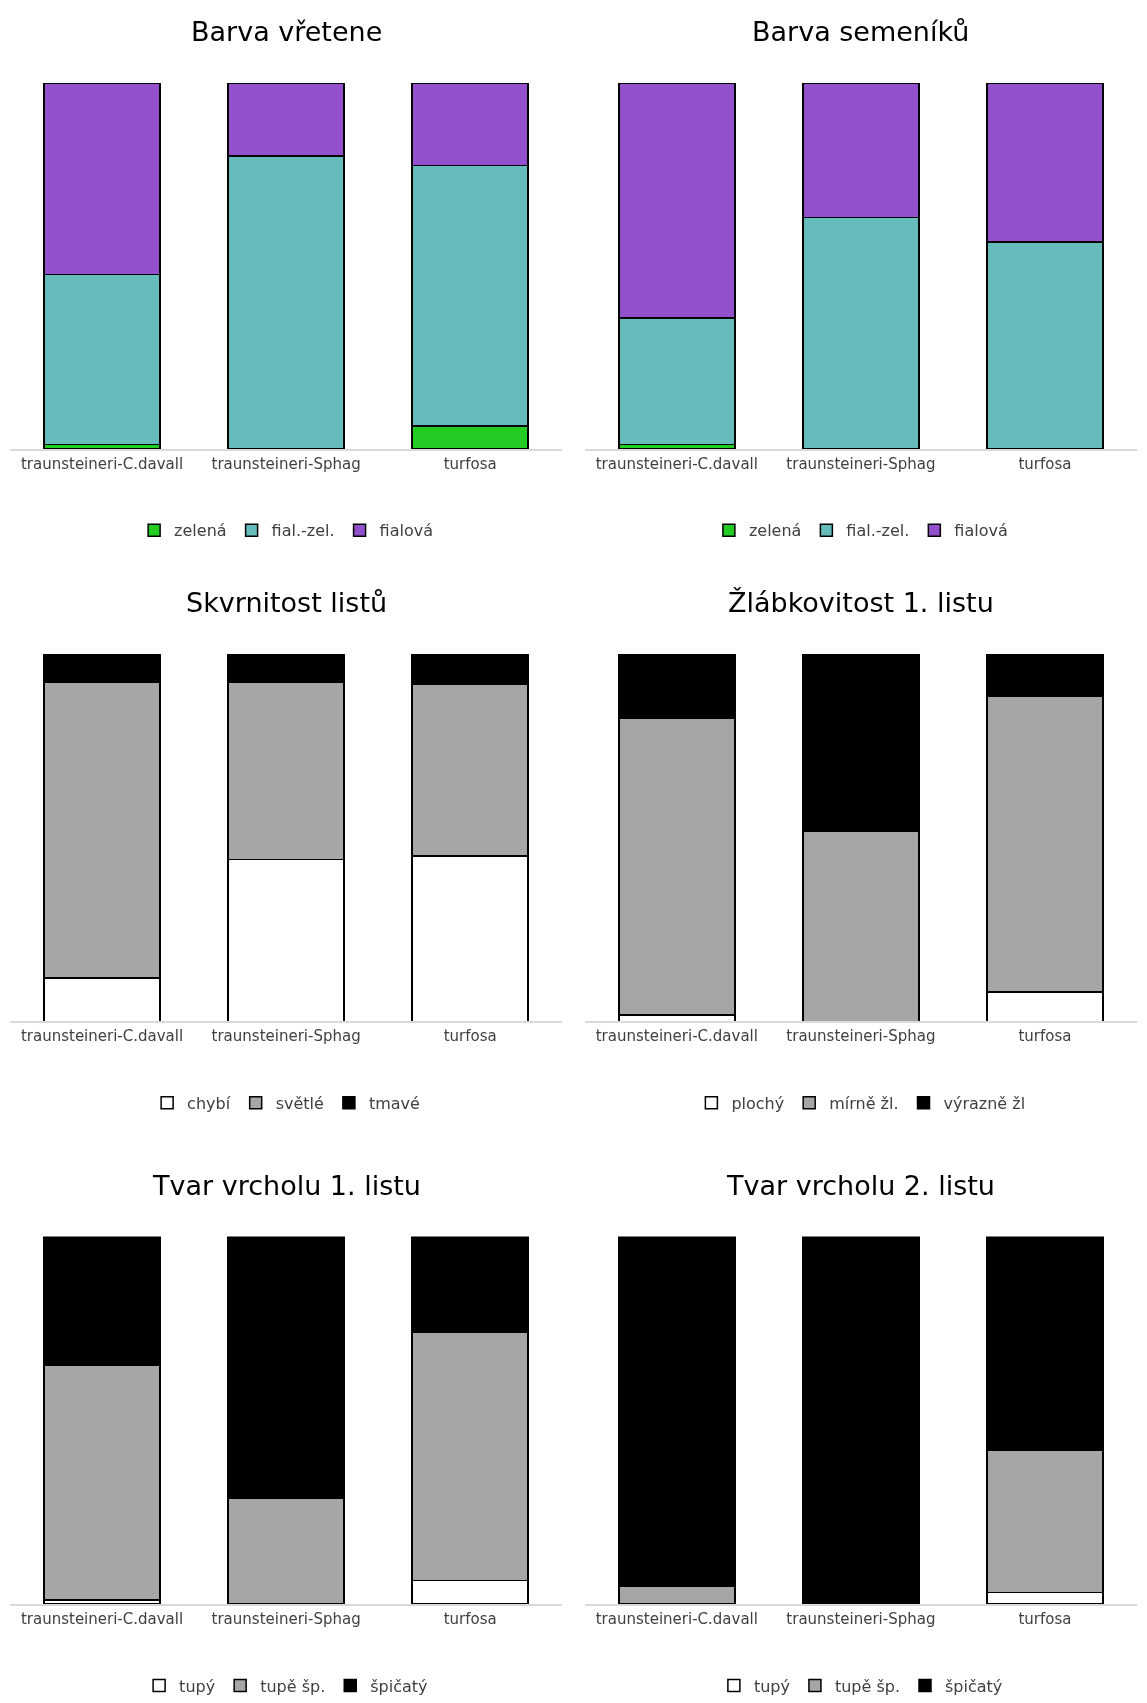 The width and height of the screenshot is (1147, 1703). What do you see at coordinates (758, 1103) in the screenshot?
I see `legend-label: plochý` at bounding box center [758, 1103].